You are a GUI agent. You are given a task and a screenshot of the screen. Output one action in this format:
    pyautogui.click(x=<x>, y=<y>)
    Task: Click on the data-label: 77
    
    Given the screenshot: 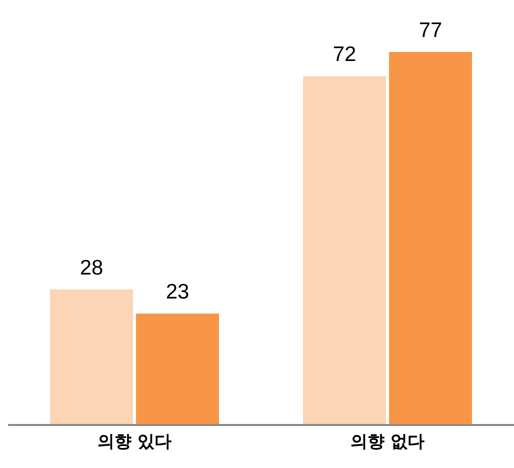 What is the action you would take?
    pyautogui.click(x=430, y=30)
    